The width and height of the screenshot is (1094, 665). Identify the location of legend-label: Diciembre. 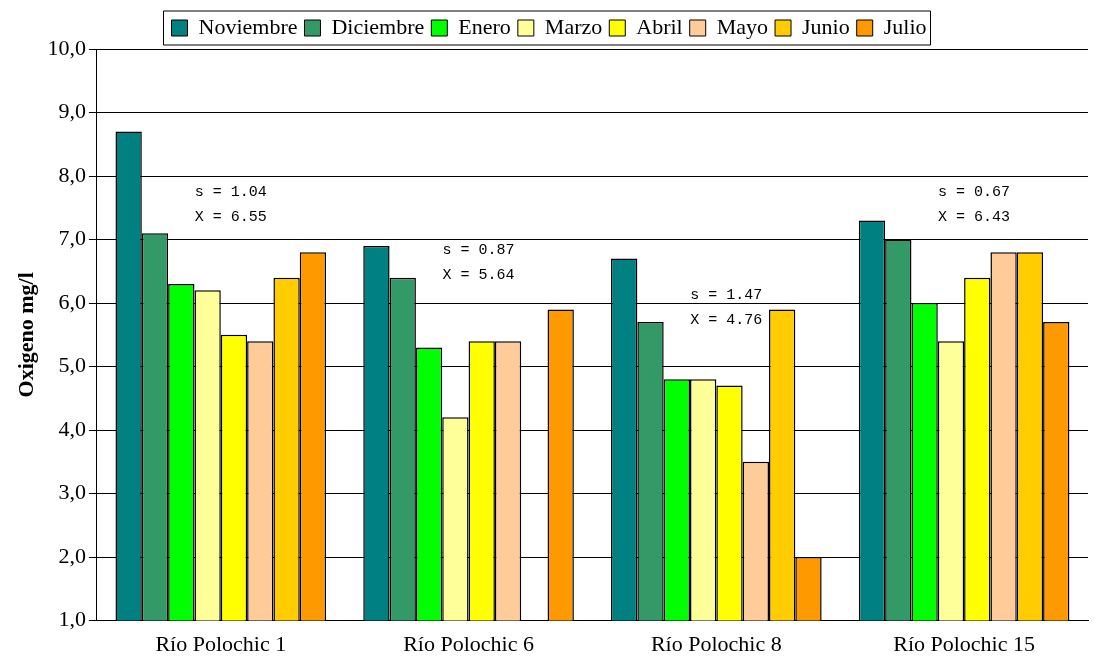
(378, 26).